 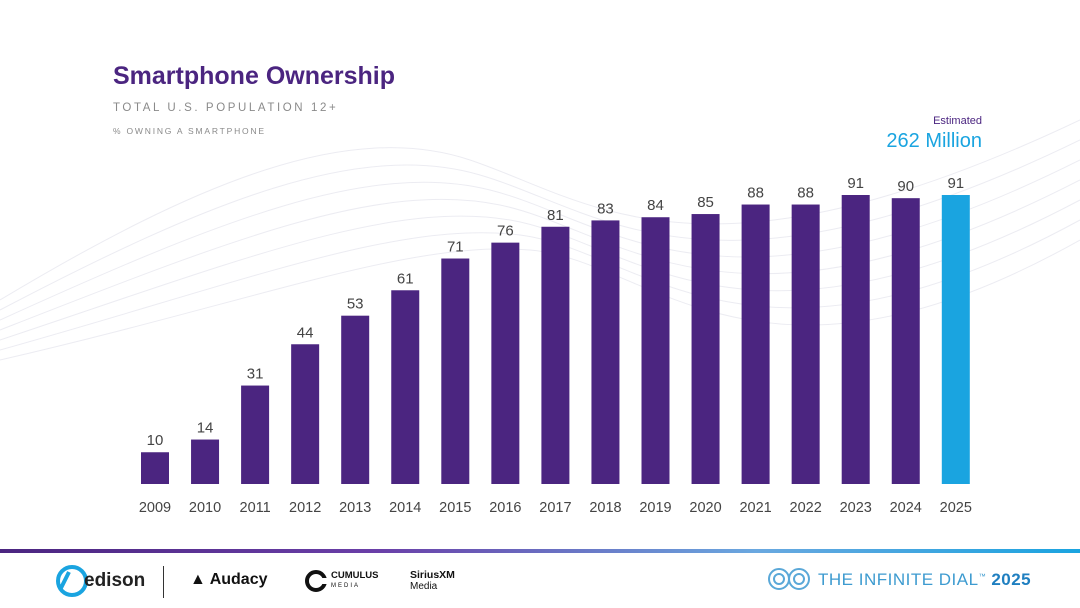 What do you see at coordinates (555, 215) in the screenshot?
I see `data-label-2017: 81` at bounding box center [555, 215].